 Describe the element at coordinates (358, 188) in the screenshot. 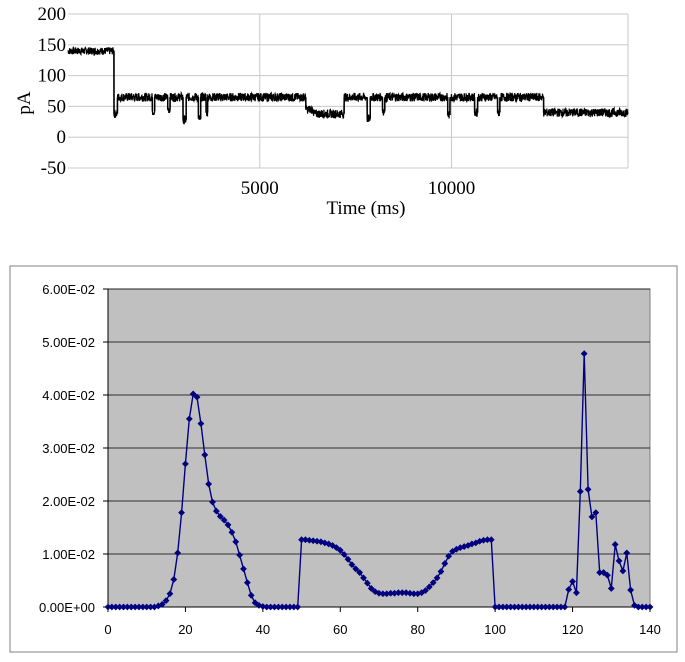

I see `top-x-tick-labels: 5000 10000` at that location.